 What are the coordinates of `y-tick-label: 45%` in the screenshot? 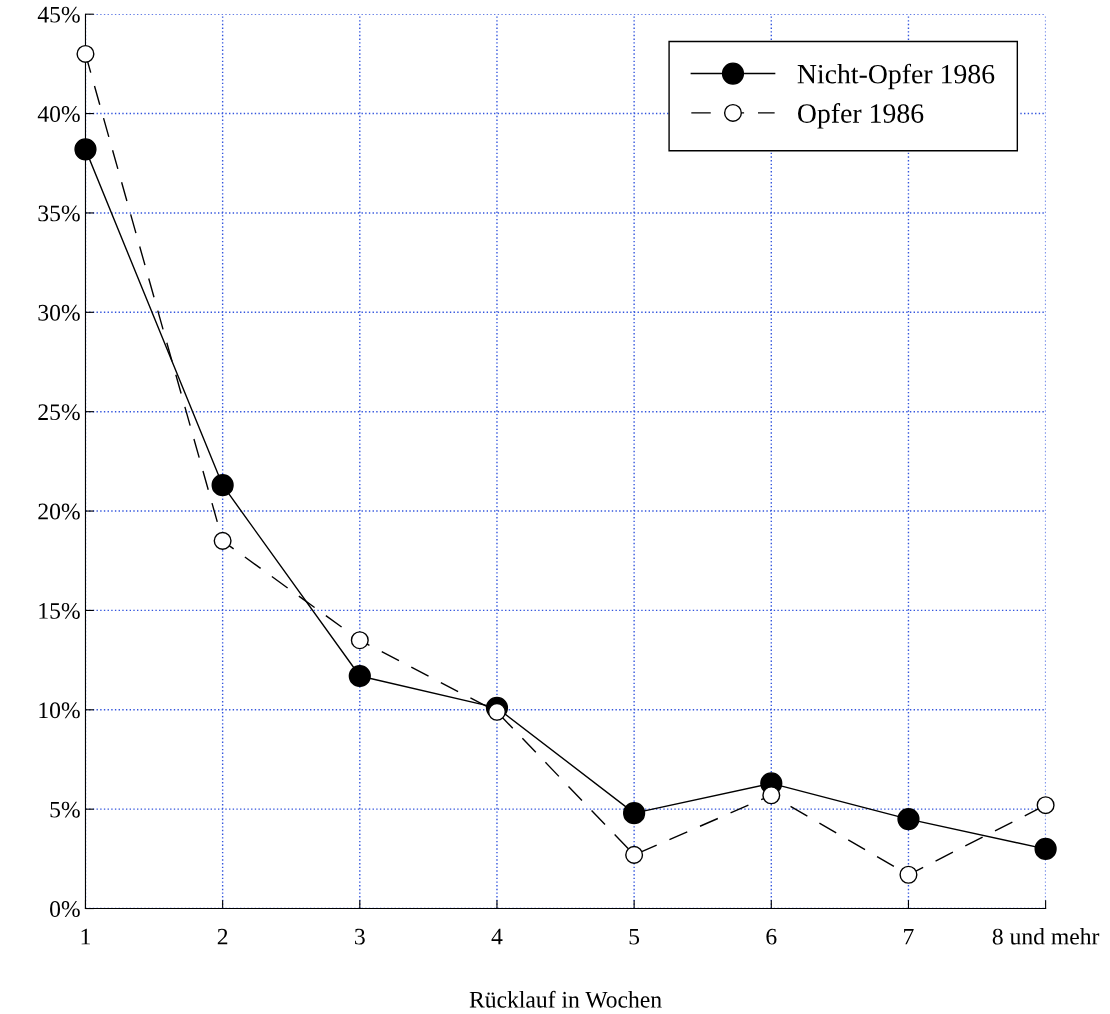 It's located at (58, 14).